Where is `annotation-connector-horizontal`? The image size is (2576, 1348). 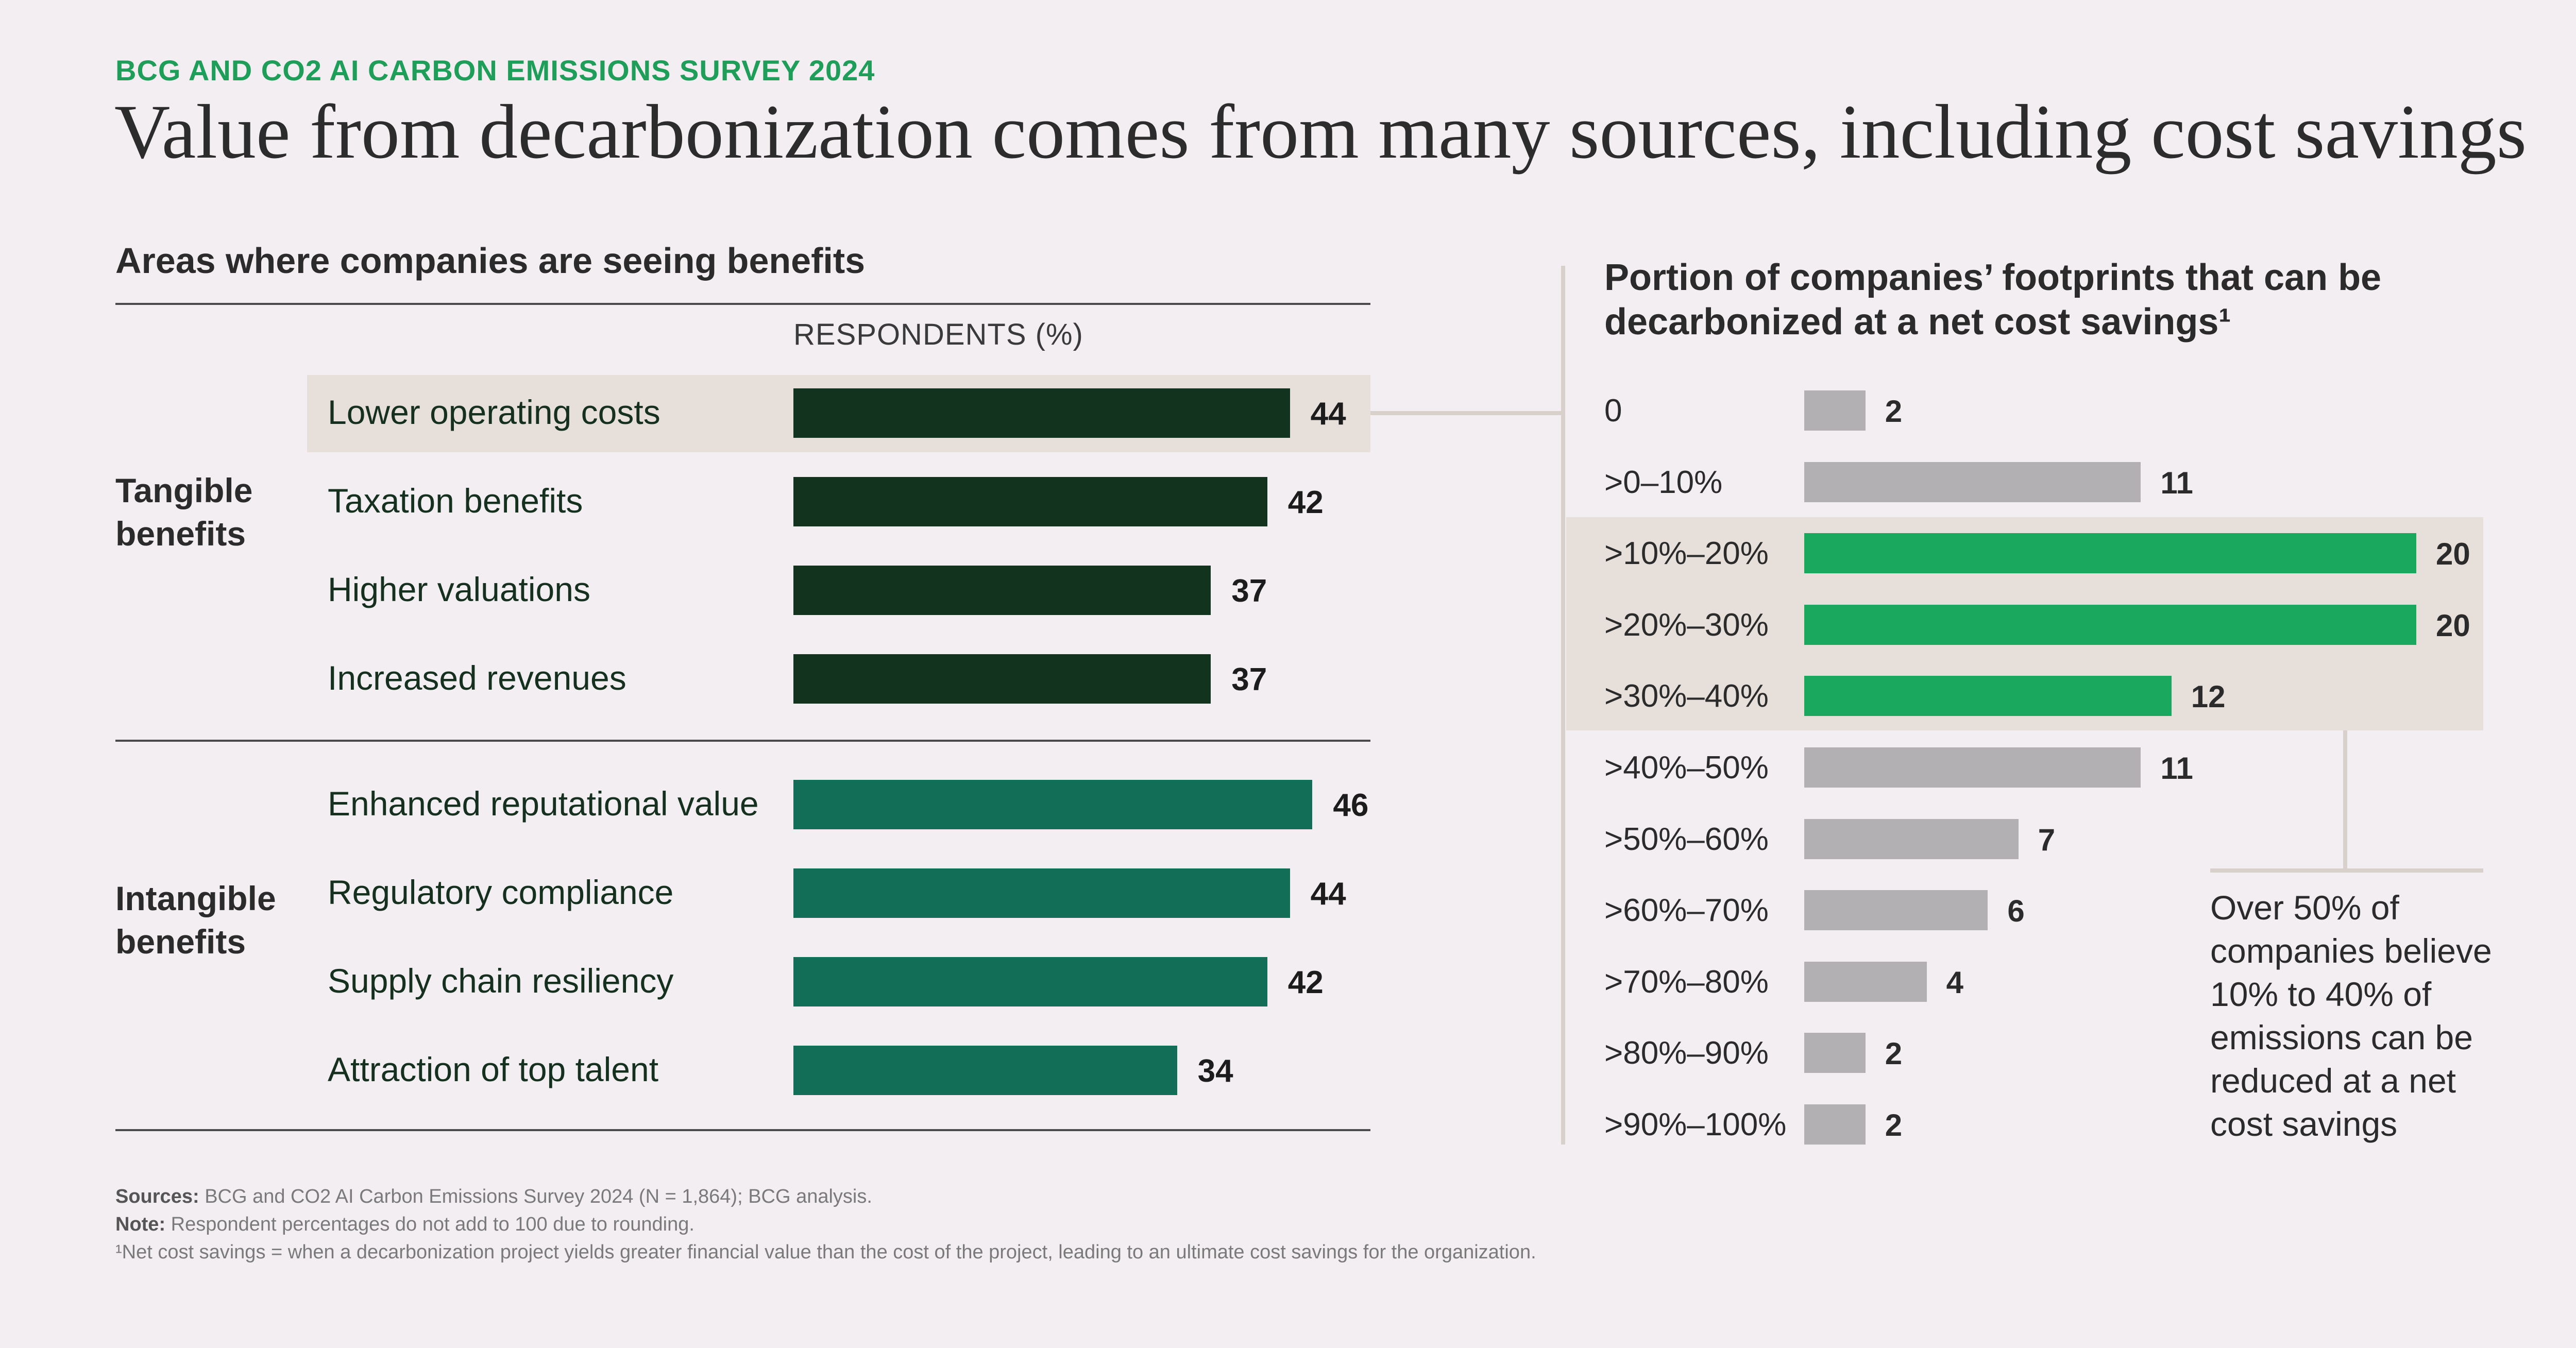 annotation-connector-horizontal is located at coordinates (2347, 870).